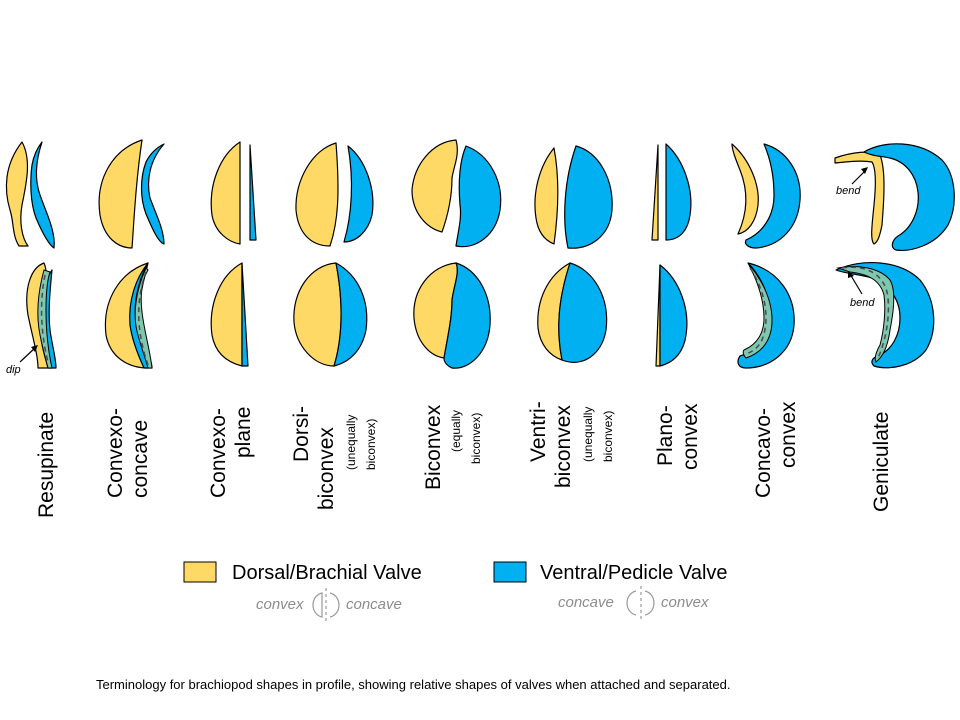 Image resolution: width=960 pixels, height=720 pixels. I want to click on ventri-biconvex-ventral-separated, so click(588, 197).